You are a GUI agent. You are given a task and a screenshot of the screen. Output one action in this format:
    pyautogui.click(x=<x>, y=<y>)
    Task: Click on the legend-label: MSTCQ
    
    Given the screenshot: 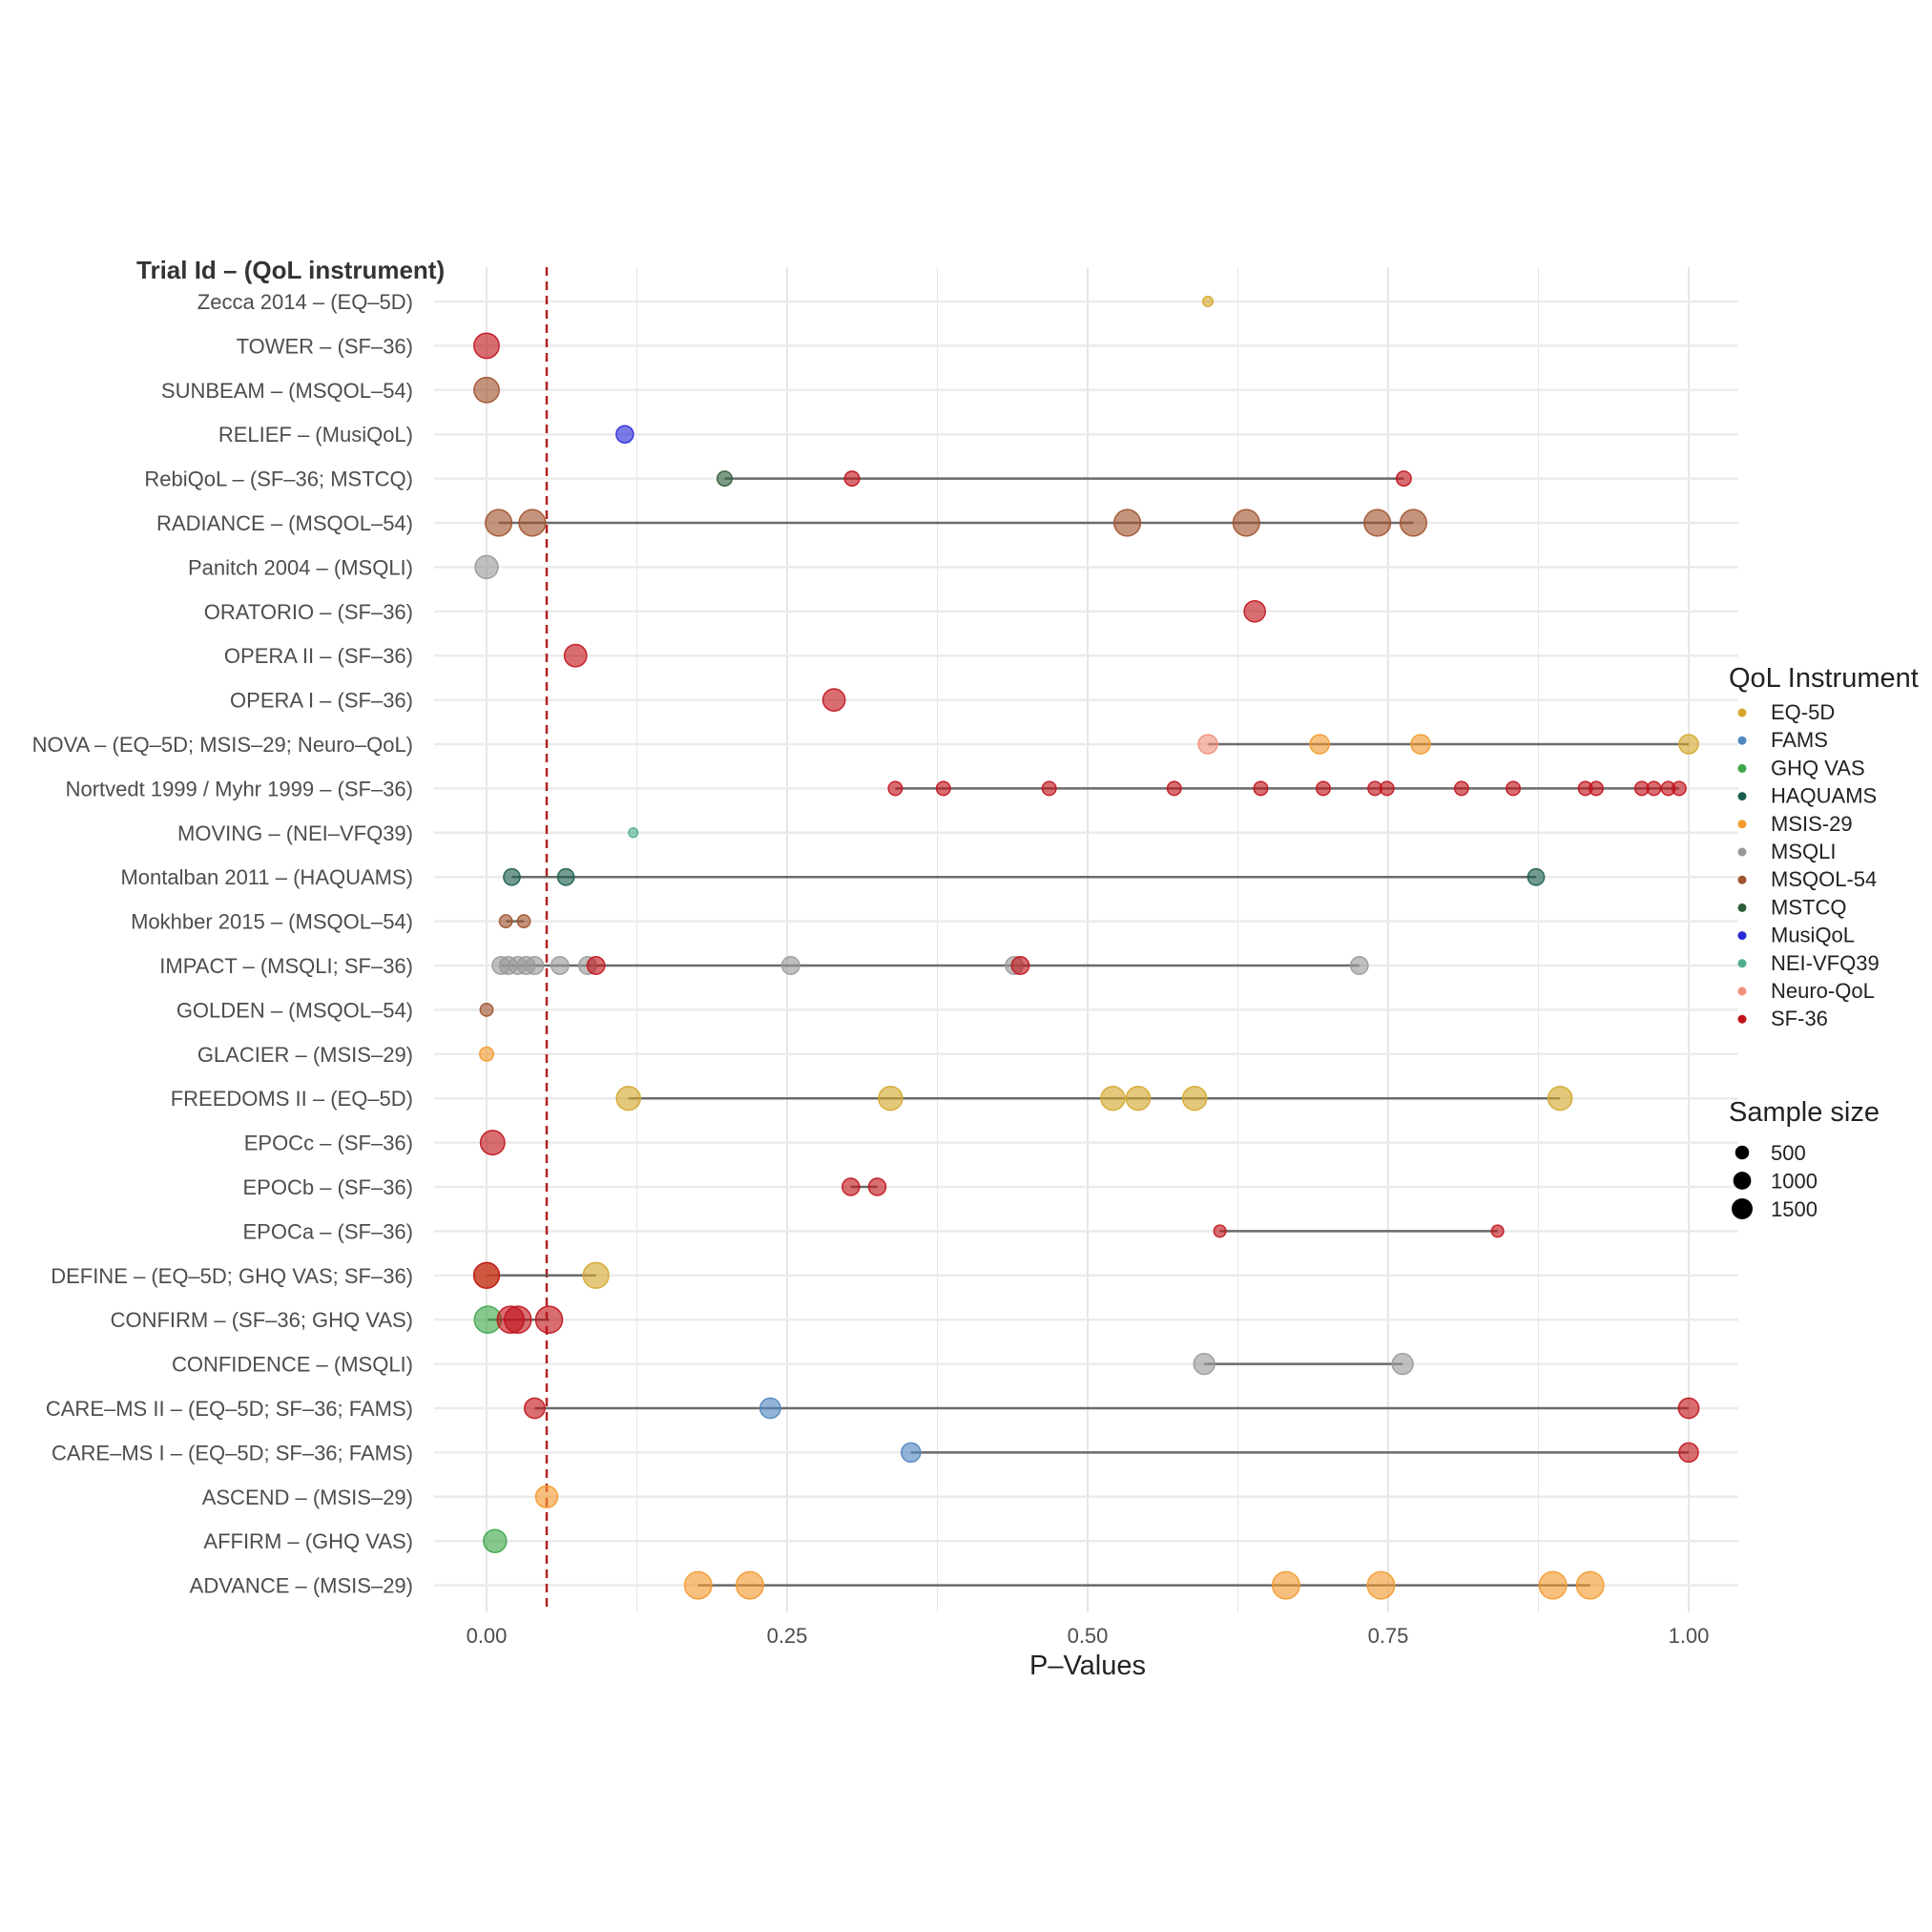 What is the action you would take?
    pyautogui.click(x=1808, y=907)
    